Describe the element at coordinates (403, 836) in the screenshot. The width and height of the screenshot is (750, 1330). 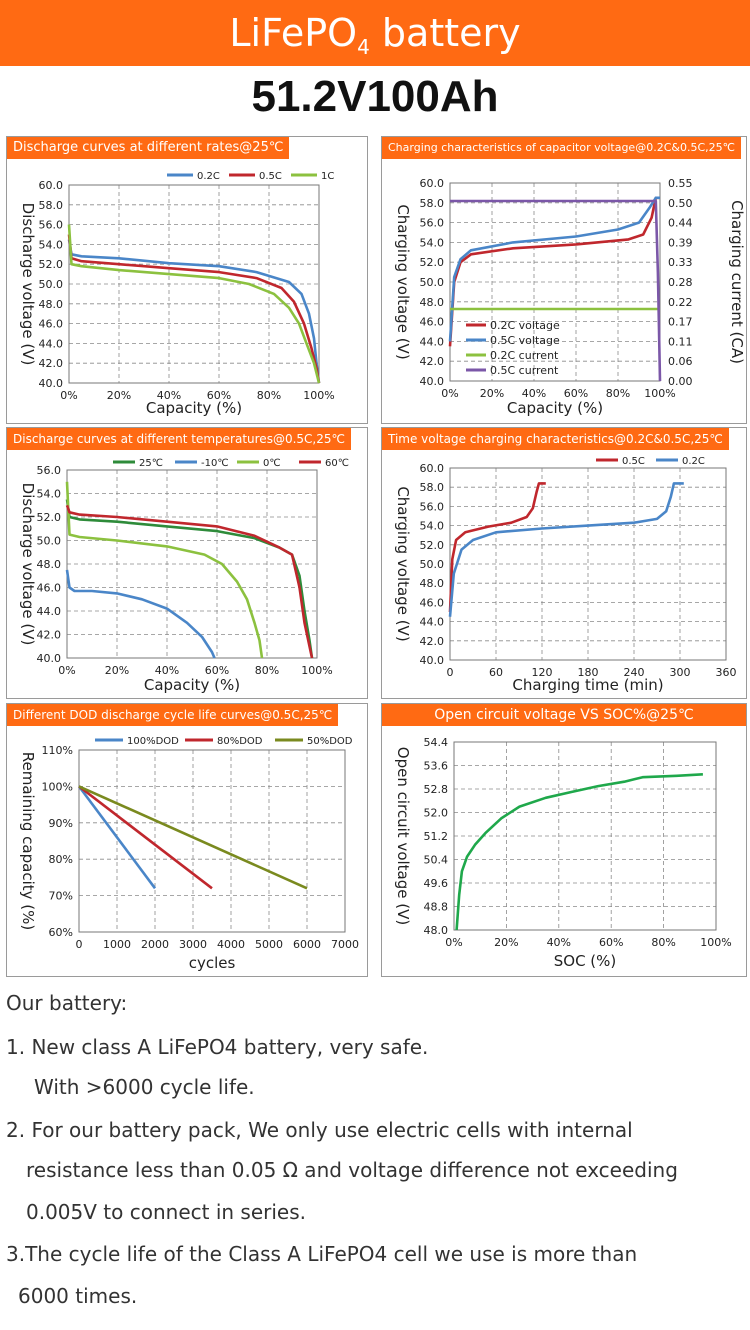
I see `y-axis-label: Open circuit voltage (V)` at that location.